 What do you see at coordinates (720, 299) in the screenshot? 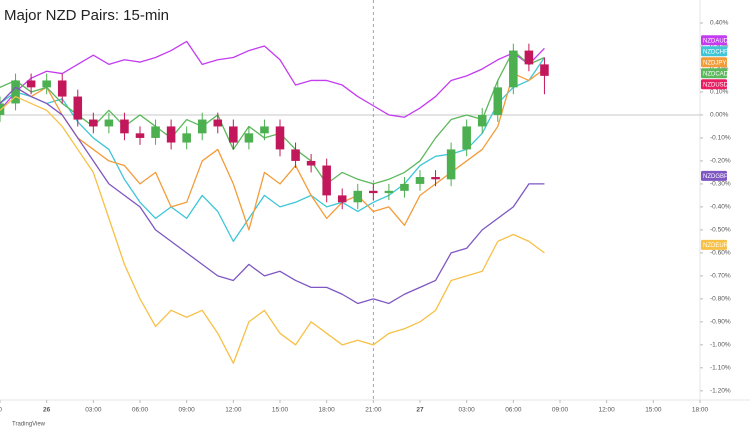
I see `y-tick-label: -0.80%` at bounding box center [720, 299].